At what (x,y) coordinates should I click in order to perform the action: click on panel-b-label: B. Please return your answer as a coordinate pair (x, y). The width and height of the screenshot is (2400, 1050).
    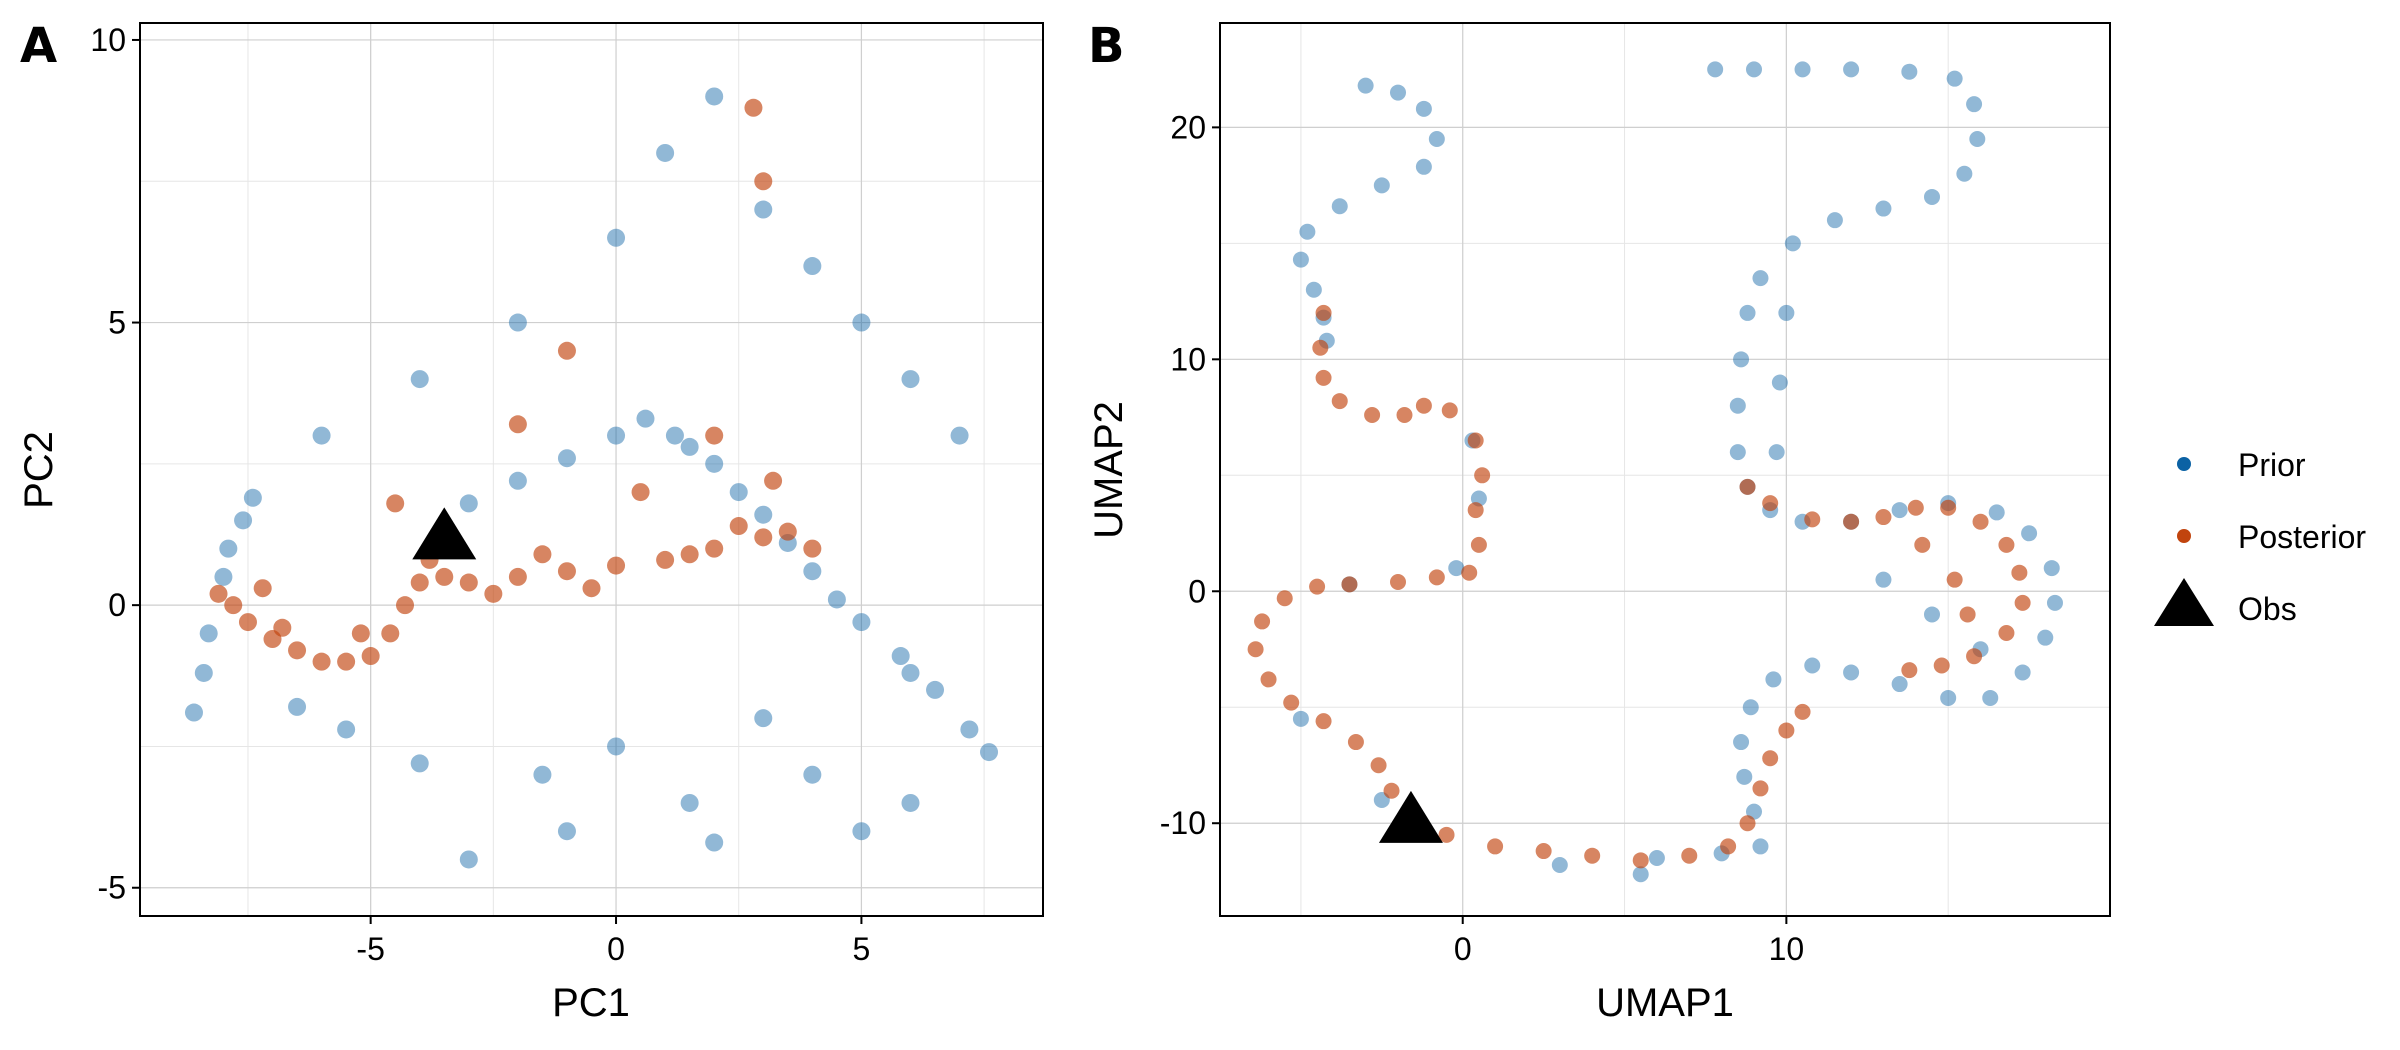
    Looking at the image, I should click on (1106, 46).